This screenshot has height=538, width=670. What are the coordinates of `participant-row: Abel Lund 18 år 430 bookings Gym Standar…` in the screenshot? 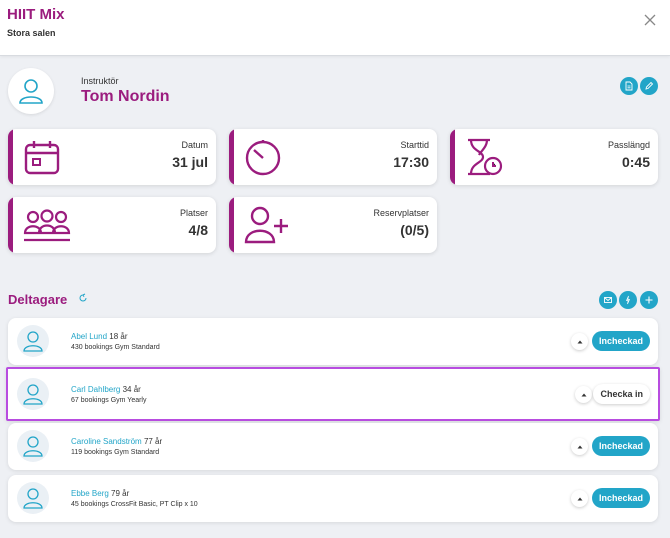 It's located at (333, 341).